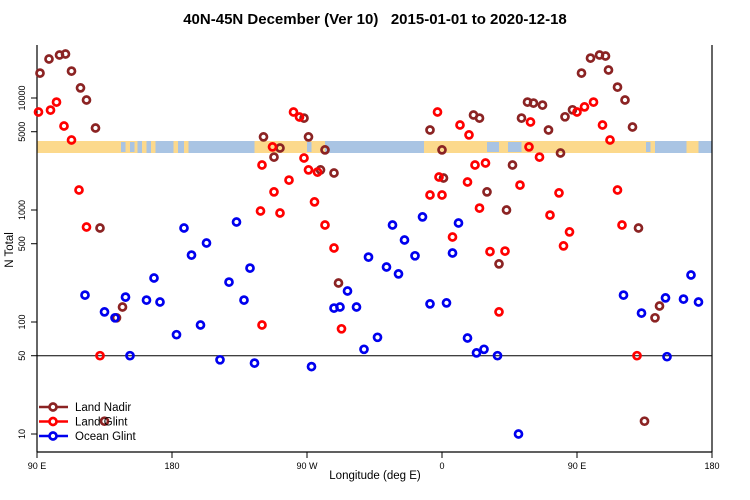 The width and height of the screenshot is (750, 500). Describe the element at coordinates (171, 466) in the screenshot. I see `x-tick-label: 180` at that location.